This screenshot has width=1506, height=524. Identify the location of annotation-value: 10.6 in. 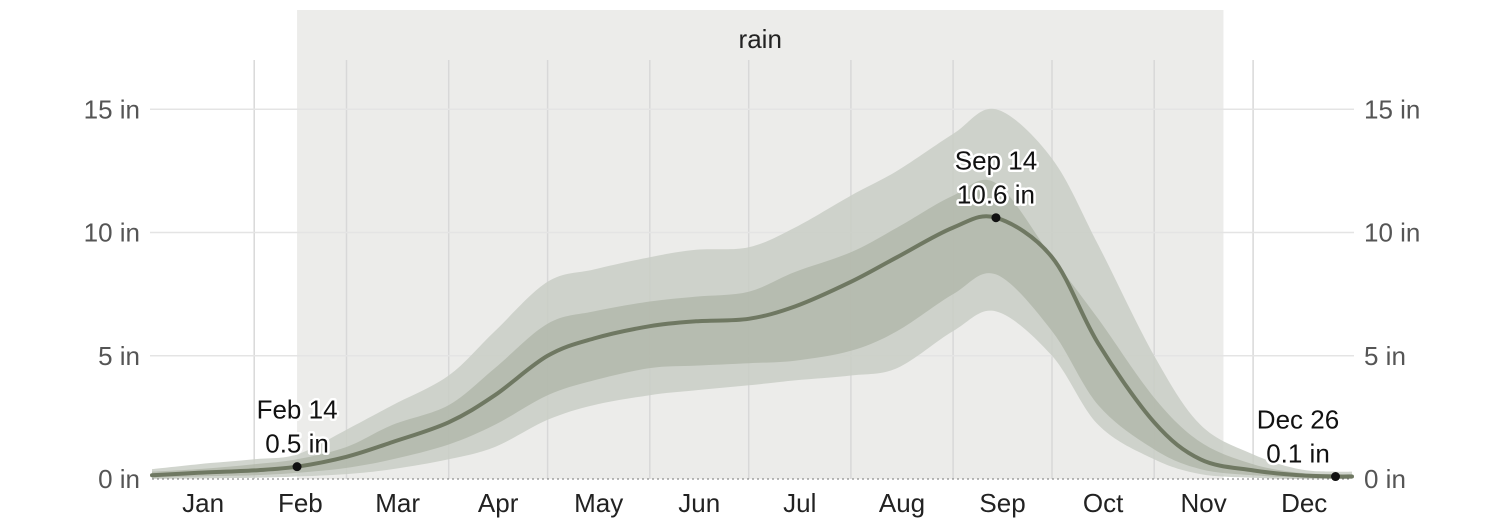
(996, 195).